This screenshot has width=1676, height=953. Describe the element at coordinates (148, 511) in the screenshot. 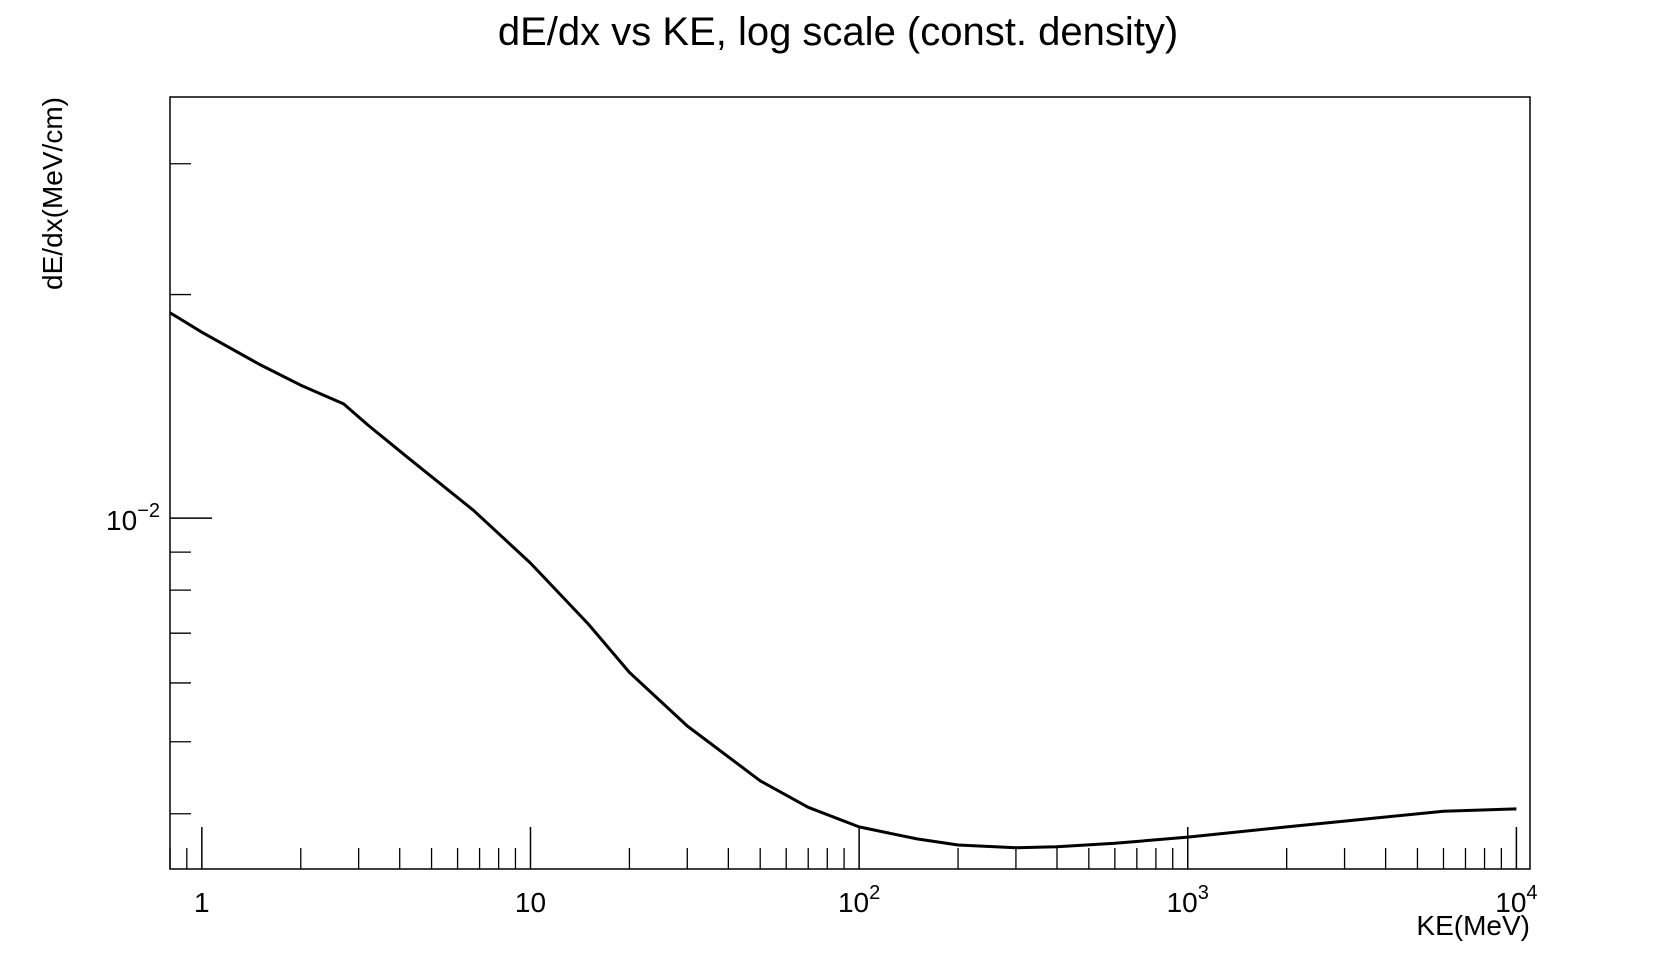

I see `y-tick-label-exponent: −2` at that location.